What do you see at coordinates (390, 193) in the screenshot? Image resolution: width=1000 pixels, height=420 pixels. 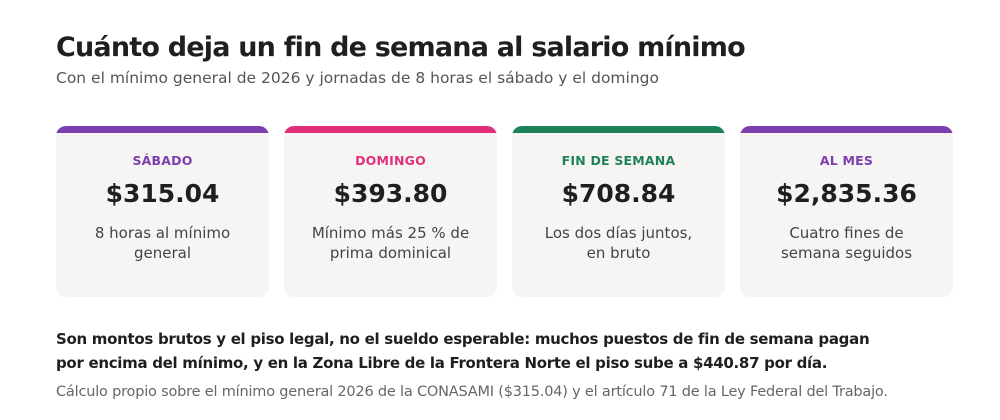 I see `card-value: $393.80` at bounding box center [390, 193].